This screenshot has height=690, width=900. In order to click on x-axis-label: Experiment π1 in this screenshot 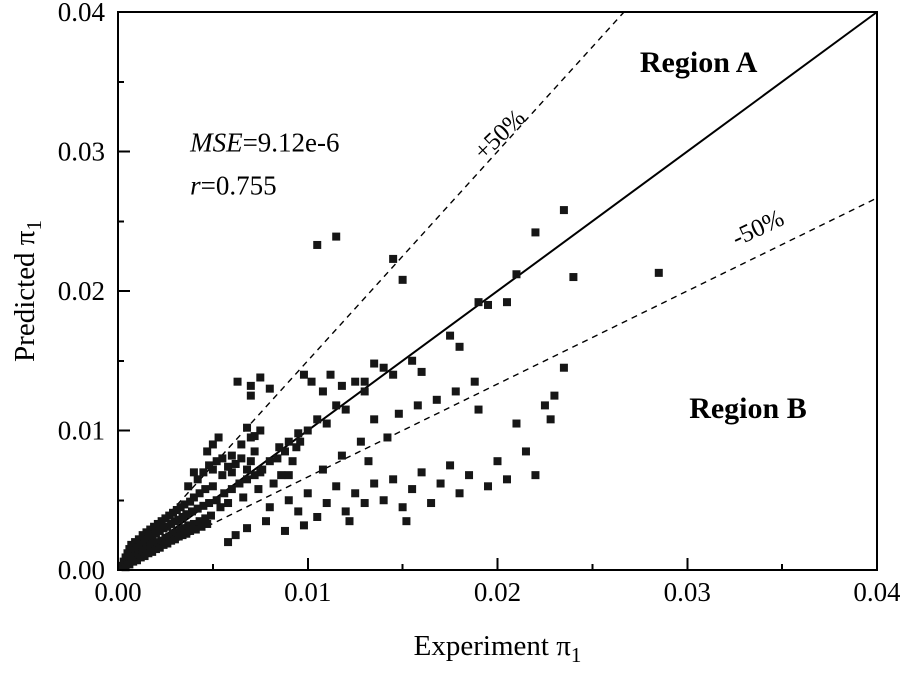, I will do `click(498, 648)`.